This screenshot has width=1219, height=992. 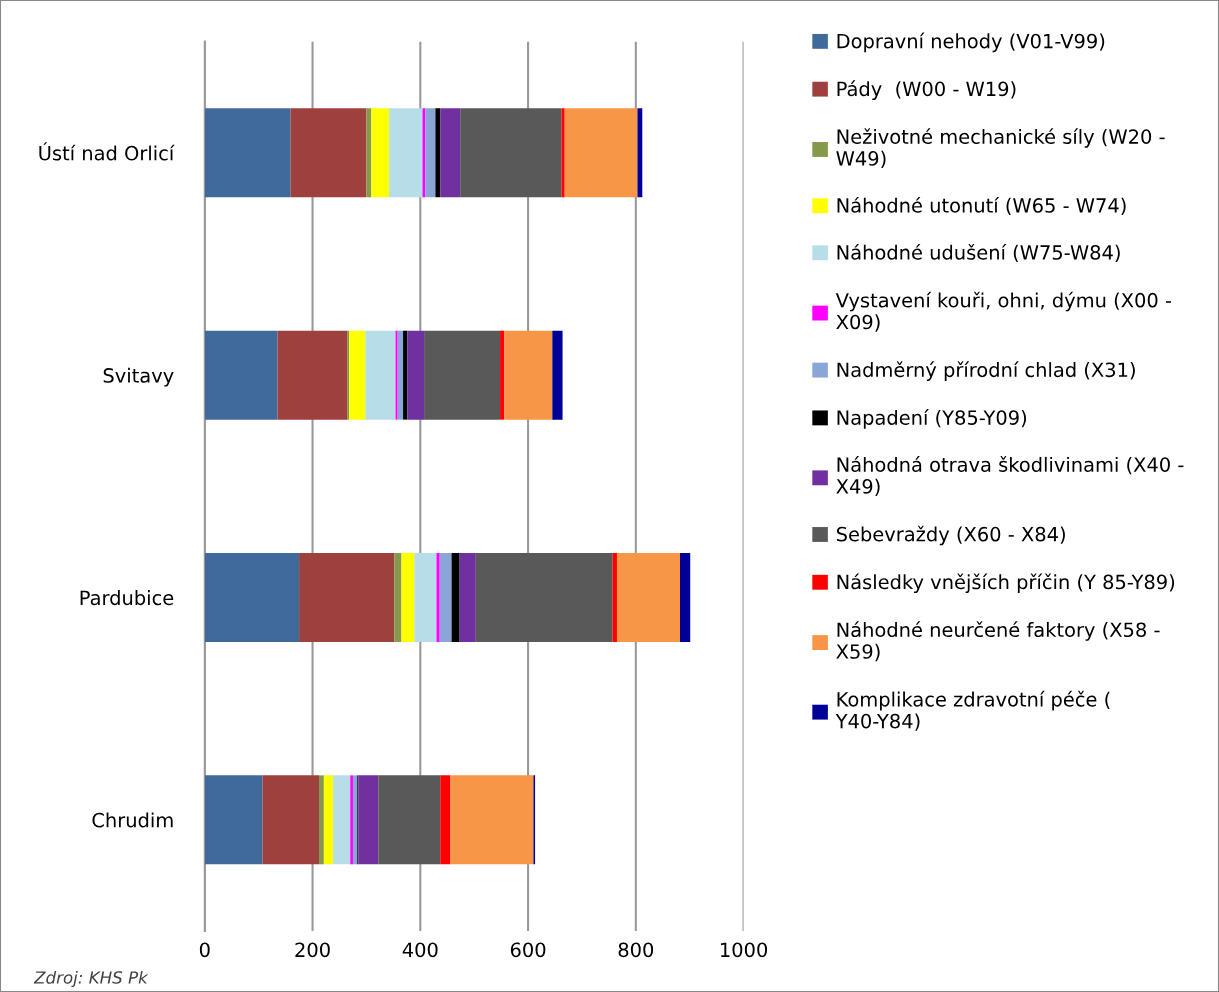 I want to click on x-tick-label: 400, so click(x=420, y=950).